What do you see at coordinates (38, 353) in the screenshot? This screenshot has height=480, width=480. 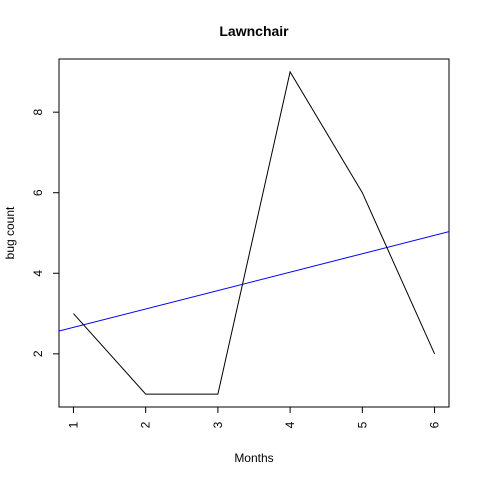 I see `y-tick-label: 2` at bounding box center [38, 353].